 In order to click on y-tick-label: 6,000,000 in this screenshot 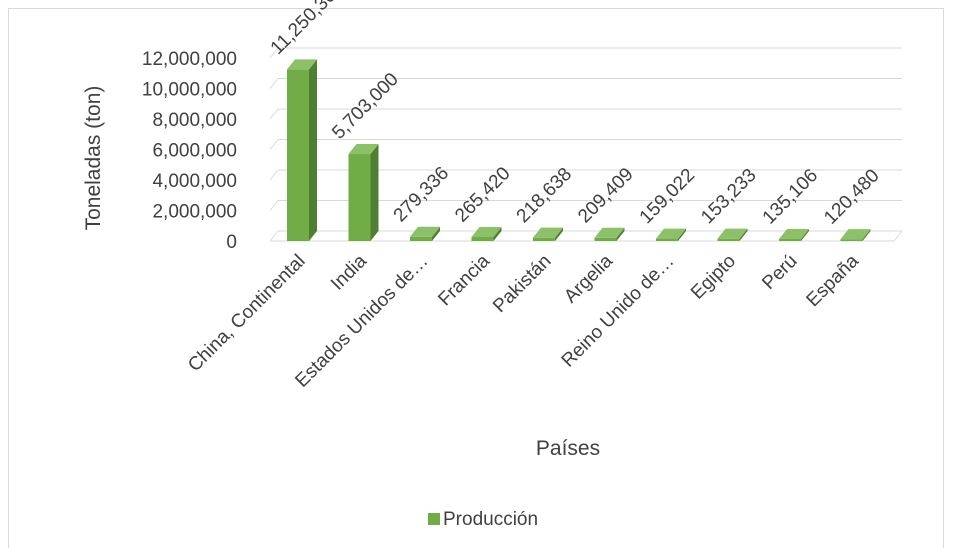, I will do `click(194, 151)`.